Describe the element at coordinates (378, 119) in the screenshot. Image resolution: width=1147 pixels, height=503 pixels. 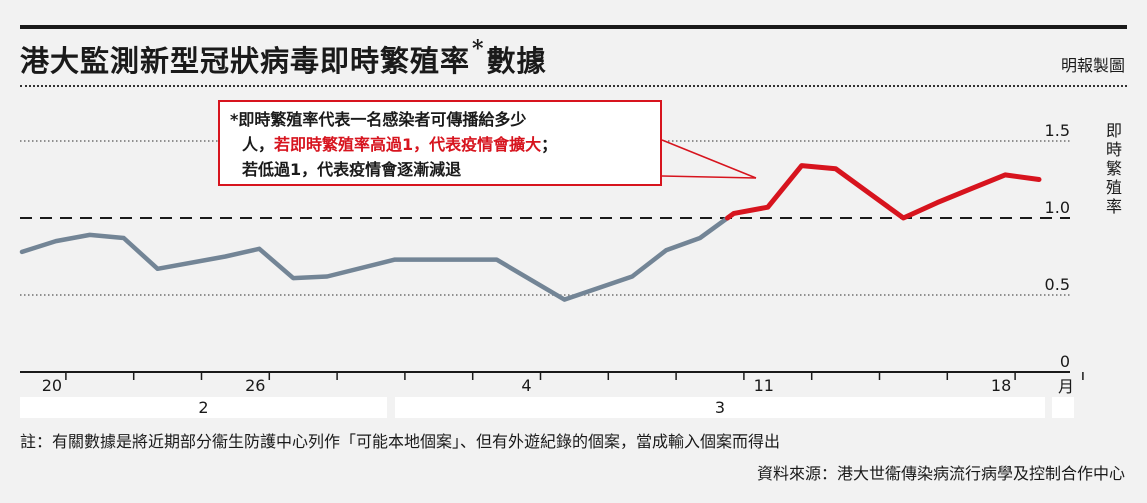
I see `note-line-1: *即時繁殖率代表一名感染者可傳播給多少` at that location.